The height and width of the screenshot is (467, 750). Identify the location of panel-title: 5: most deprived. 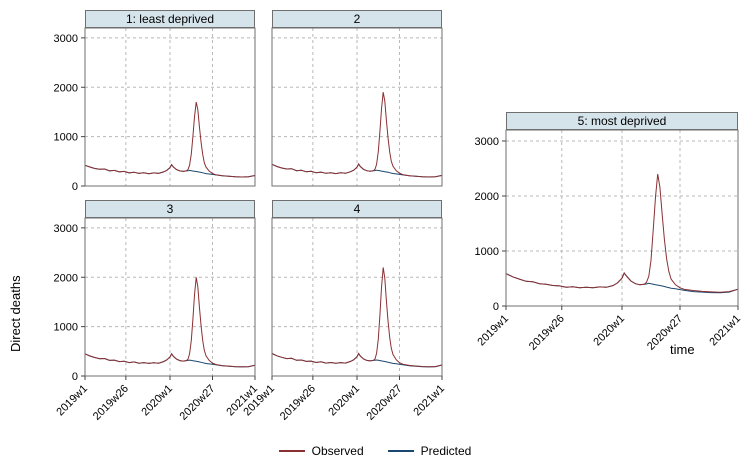
(622, 121).